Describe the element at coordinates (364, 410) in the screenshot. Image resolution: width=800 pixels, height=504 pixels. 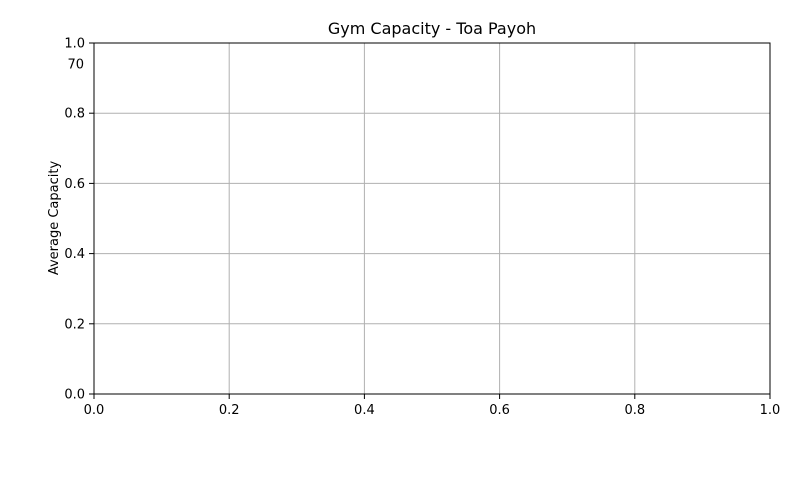
I see `x-tick-label: 0.4` at that location.